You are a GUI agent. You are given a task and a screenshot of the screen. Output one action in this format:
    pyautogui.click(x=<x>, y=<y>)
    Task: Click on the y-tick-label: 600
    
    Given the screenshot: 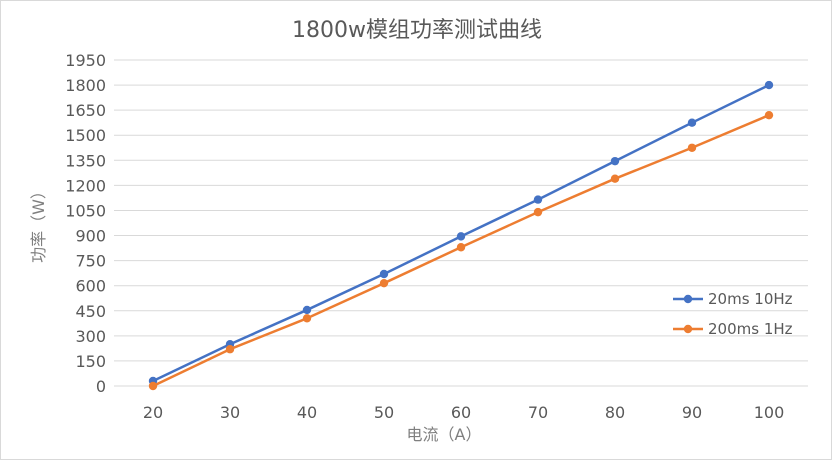 What is the action you would take?
    pyautogui.click(x=90, y=286)
    